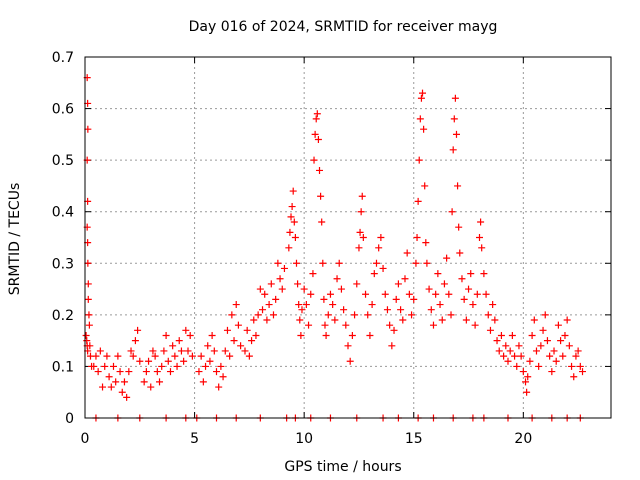 Image resolution: width=640 pixels, height=480 pixels. I want to click on x-axis-label: GPS time / hours, so click(342, 467).